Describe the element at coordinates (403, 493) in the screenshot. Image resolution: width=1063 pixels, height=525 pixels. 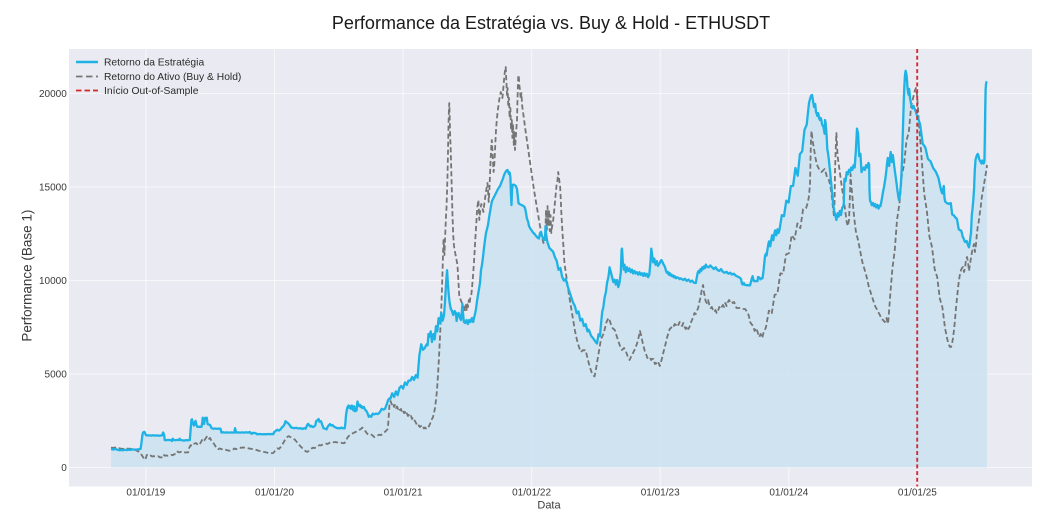
I see `svg-text: 01/01/21` at that location.